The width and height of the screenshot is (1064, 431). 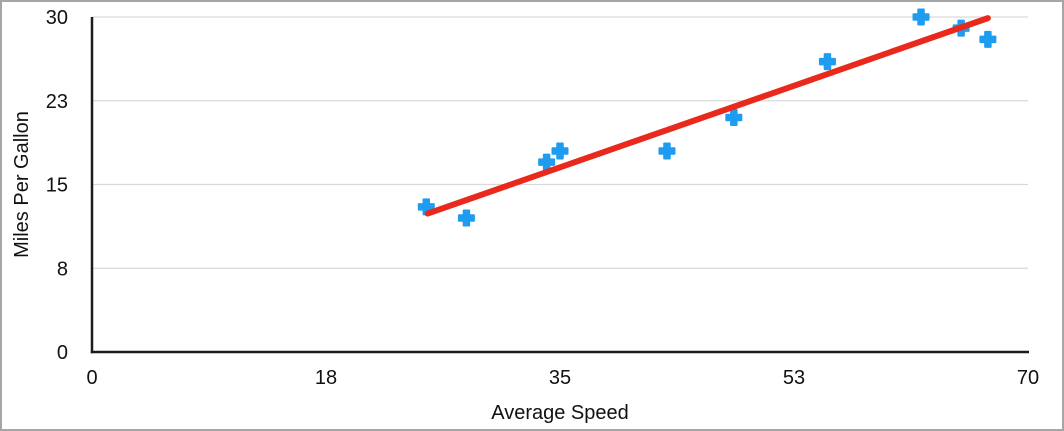 I want to click on y-tick-label: 30, so click(x=57, y=18).